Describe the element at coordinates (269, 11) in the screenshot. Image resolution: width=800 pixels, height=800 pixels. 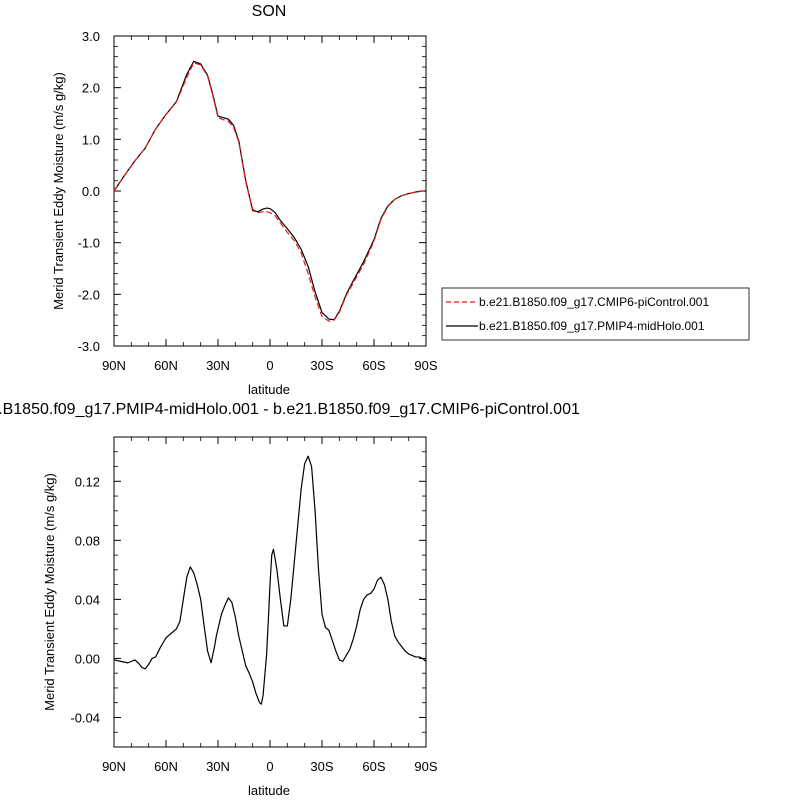
I see `top-chart-title: SON` at that location.